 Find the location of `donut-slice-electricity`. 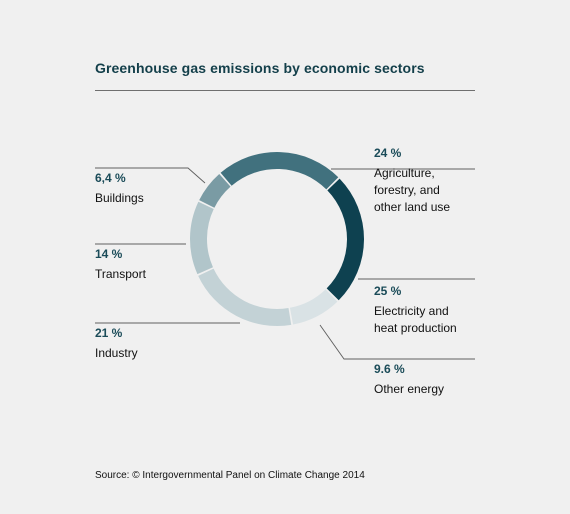

donut-slice-electricity is located at coordinates (345, 239).